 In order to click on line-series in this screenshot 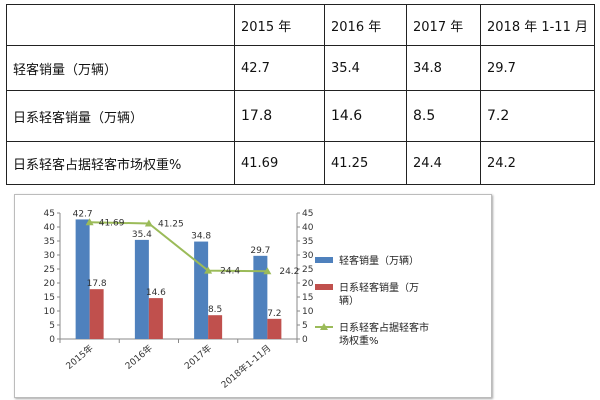, I will do `click(178, 247)`.